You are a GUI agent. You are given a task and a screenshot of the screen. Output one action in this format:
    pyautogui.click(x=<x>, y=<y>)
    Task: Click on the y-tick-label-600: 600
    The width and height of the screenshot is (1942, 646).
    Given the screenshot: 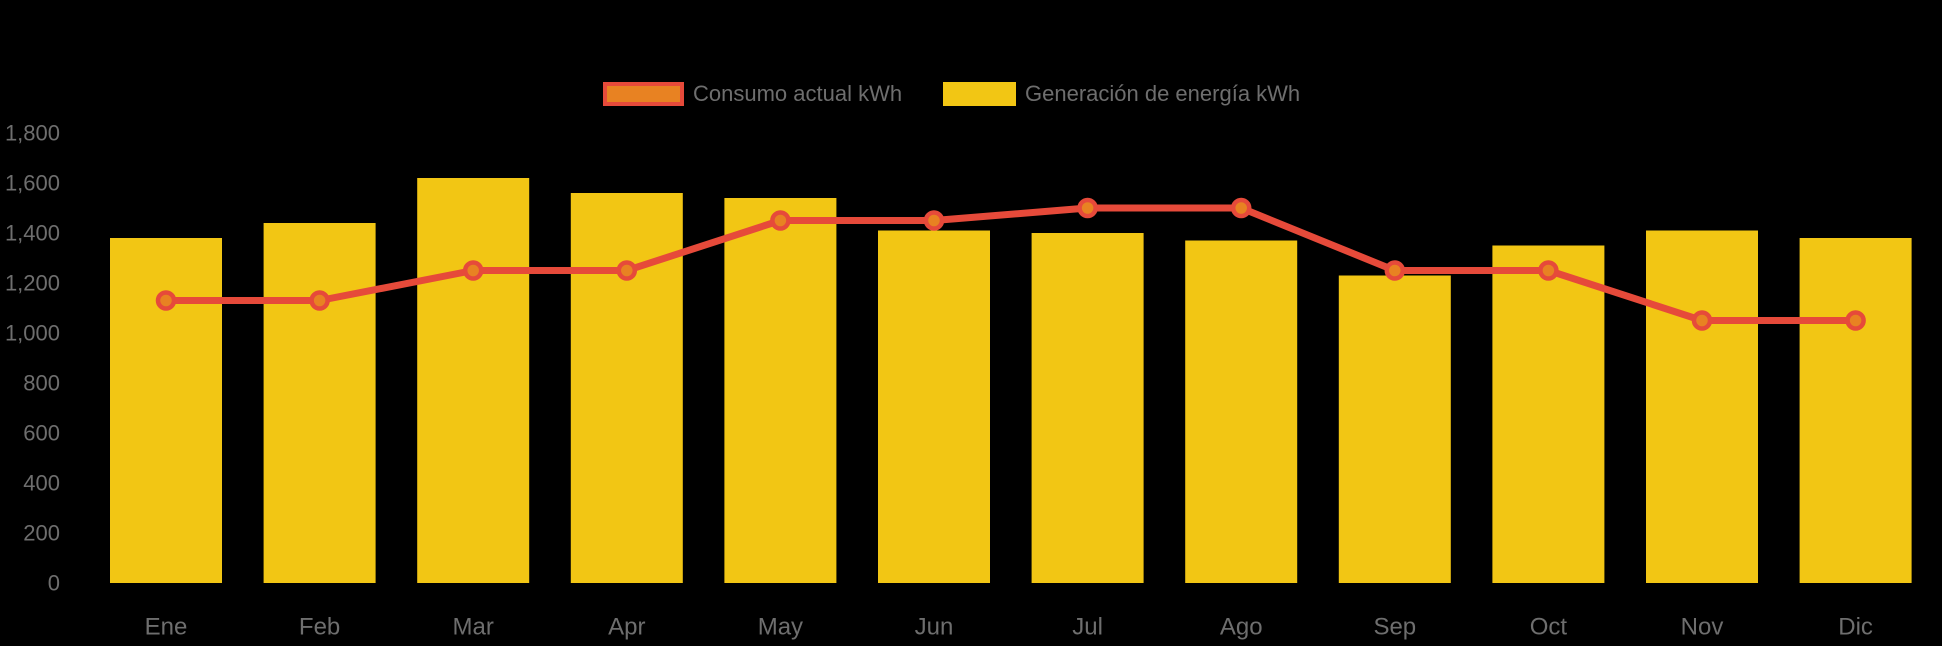 What is the action you would take?
    pyautogui.click(x=41, y=433)
    